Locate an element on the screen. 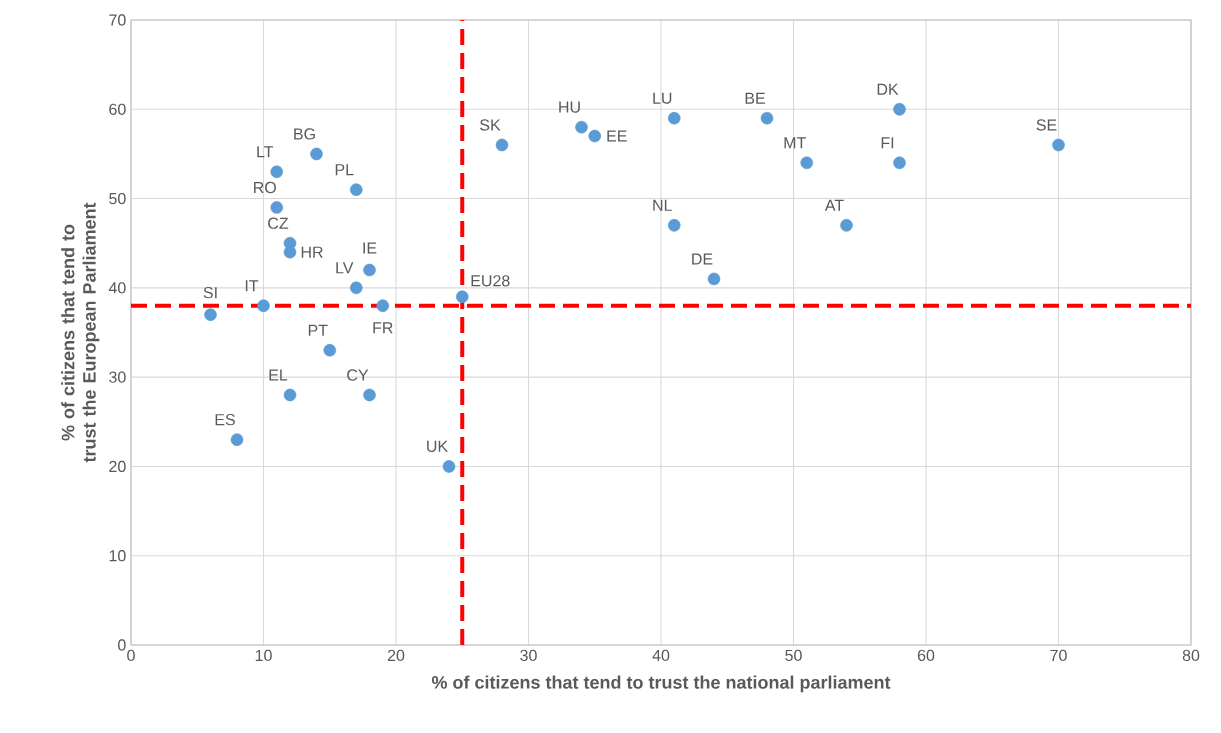  y-tick-label: 0 is located at coordinates (122, 645).